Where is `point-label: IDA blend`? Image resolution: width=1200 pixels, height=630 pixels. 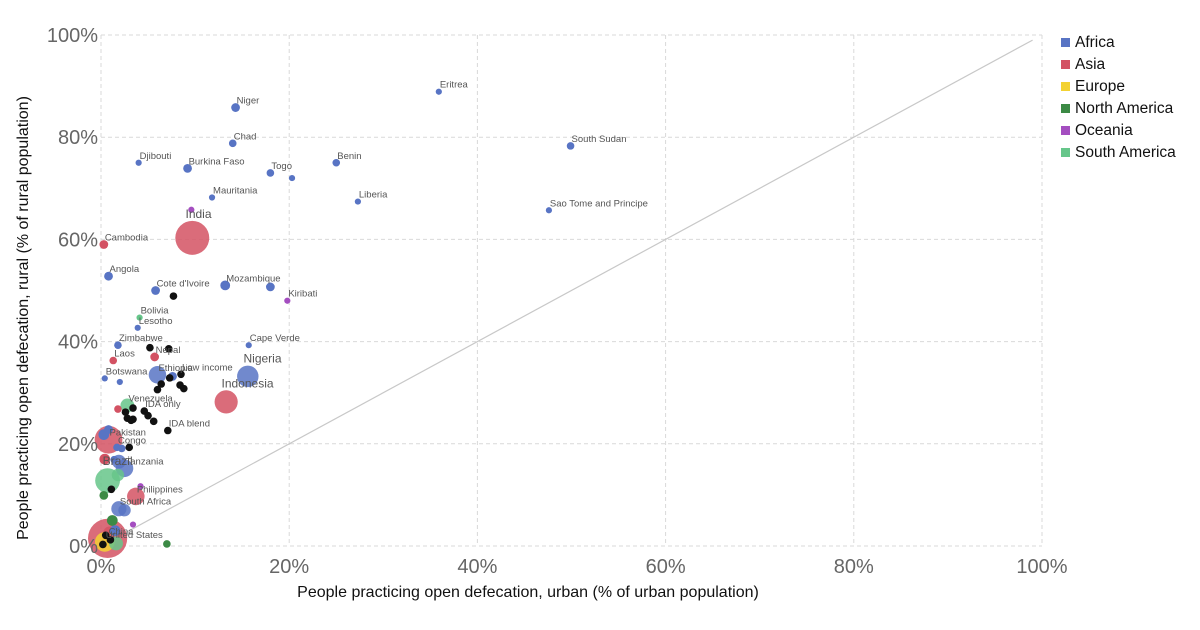
point-label: IDA blend is located at coordinates (189, 424).